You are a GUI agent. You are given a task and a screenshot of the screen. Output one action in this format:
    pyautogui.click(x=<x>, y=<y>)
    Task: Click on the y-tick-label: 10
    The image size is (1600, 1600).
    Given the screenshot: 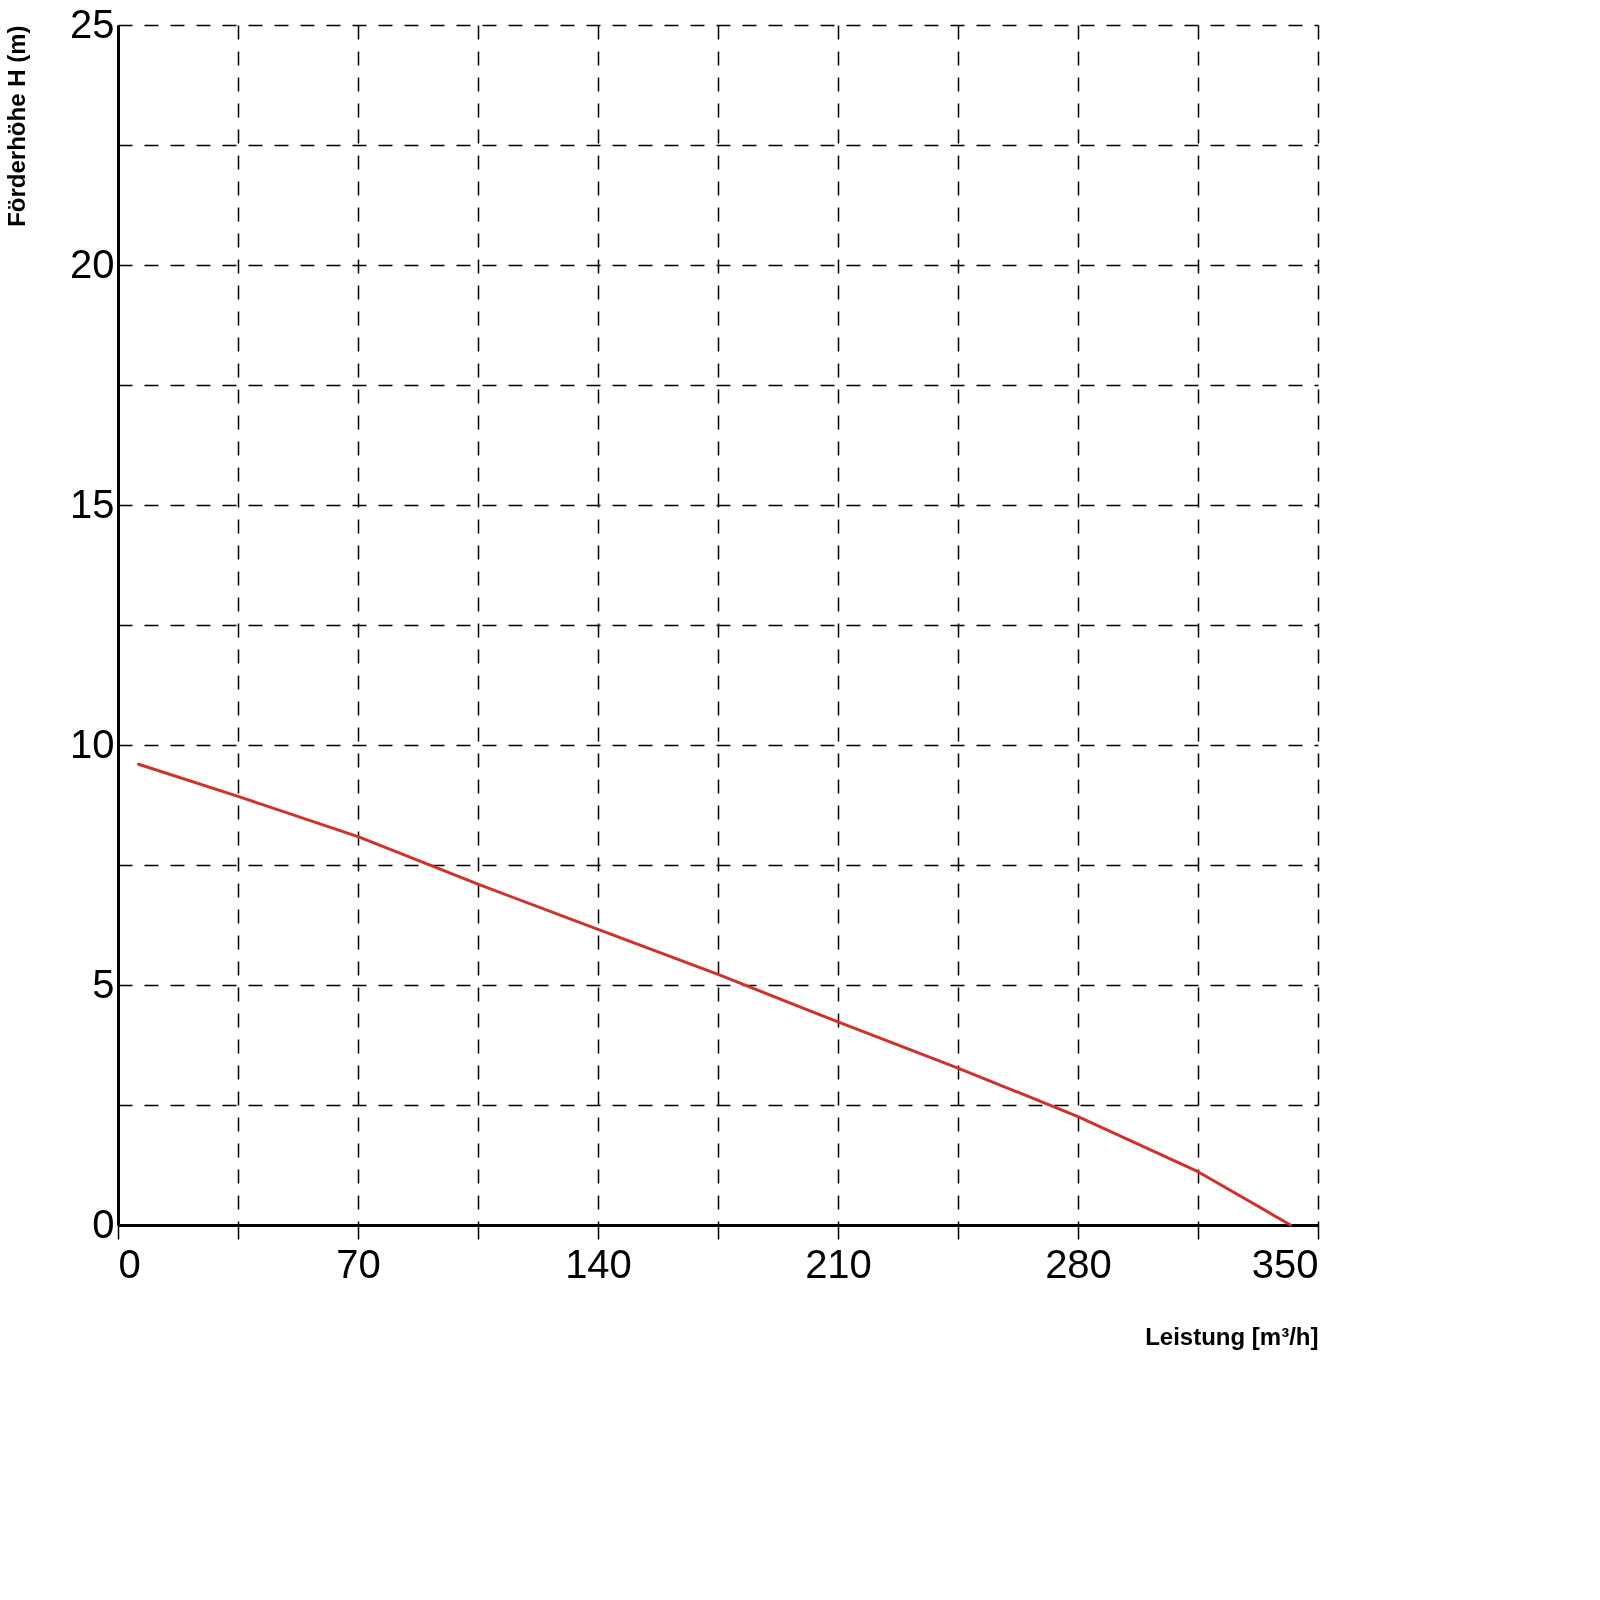 What is the action you would take?
    pyautogui.click(x=92, y=743)
    